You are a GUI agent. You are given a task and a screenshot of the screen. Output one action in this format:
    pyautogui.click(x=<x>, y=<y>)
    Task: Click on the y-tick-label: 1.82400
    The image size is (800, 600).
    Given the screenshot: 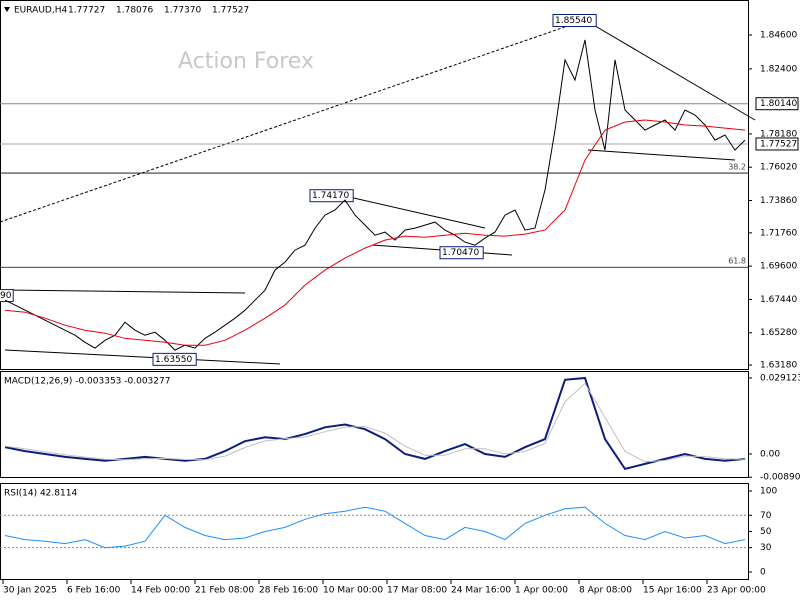 What is the action you would take?
    pyautogui.click(x=778, y=69)
    